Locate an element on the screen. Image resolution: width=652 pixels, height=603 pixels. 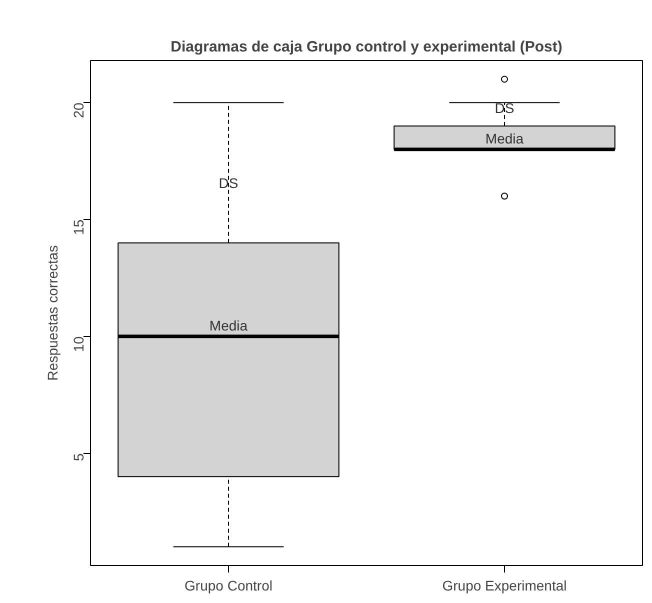
y-tick-label: 5 is located at coordinates (78, 457).